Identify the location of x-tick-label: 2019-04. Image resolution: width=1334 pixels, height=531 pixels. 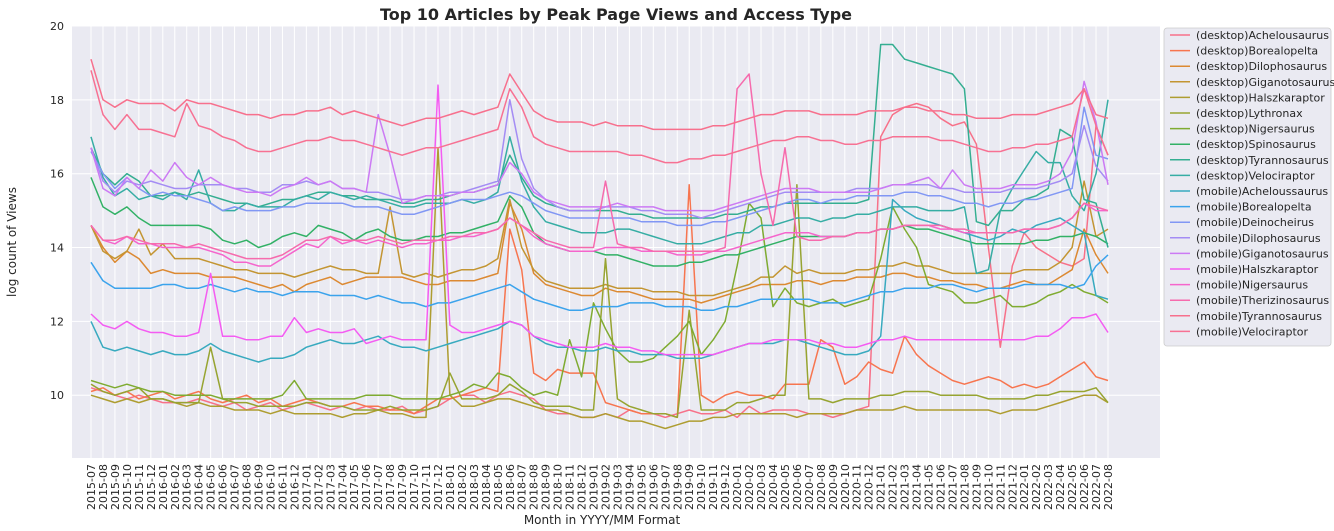
(629, 487).